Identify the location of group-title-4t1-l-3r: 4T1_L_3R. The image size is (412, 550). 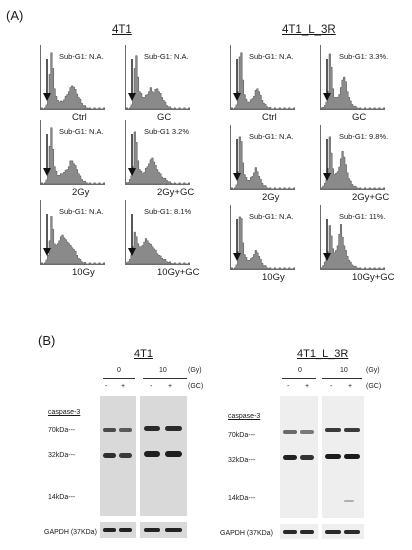
(309, 30).